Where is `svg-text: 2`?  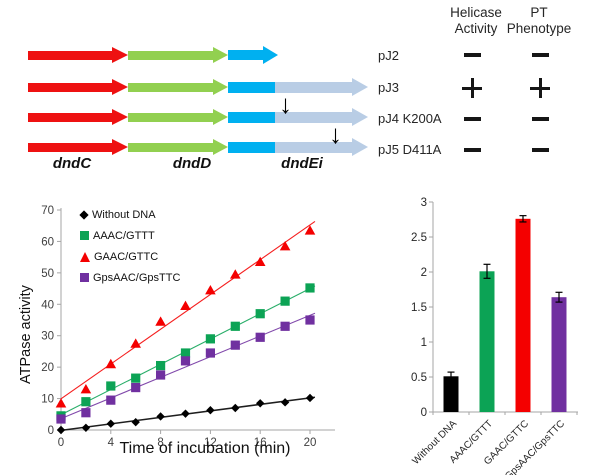 svg-text: 2 is located at coordinates (424, 273).